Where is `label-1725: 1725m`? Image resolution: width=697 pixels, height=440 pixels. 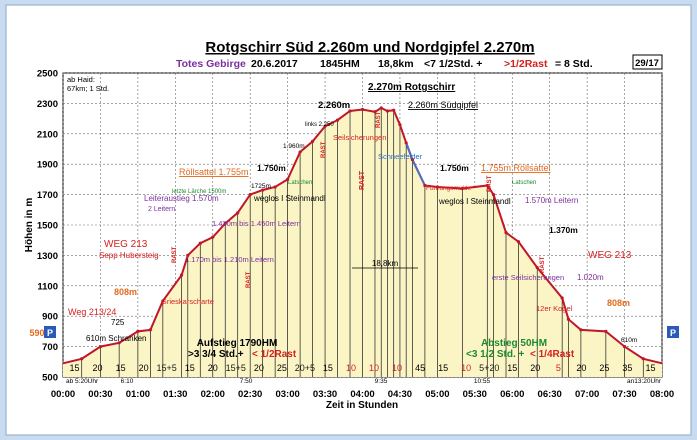 label-1725: 1725m is located at coordinates (261, 186).